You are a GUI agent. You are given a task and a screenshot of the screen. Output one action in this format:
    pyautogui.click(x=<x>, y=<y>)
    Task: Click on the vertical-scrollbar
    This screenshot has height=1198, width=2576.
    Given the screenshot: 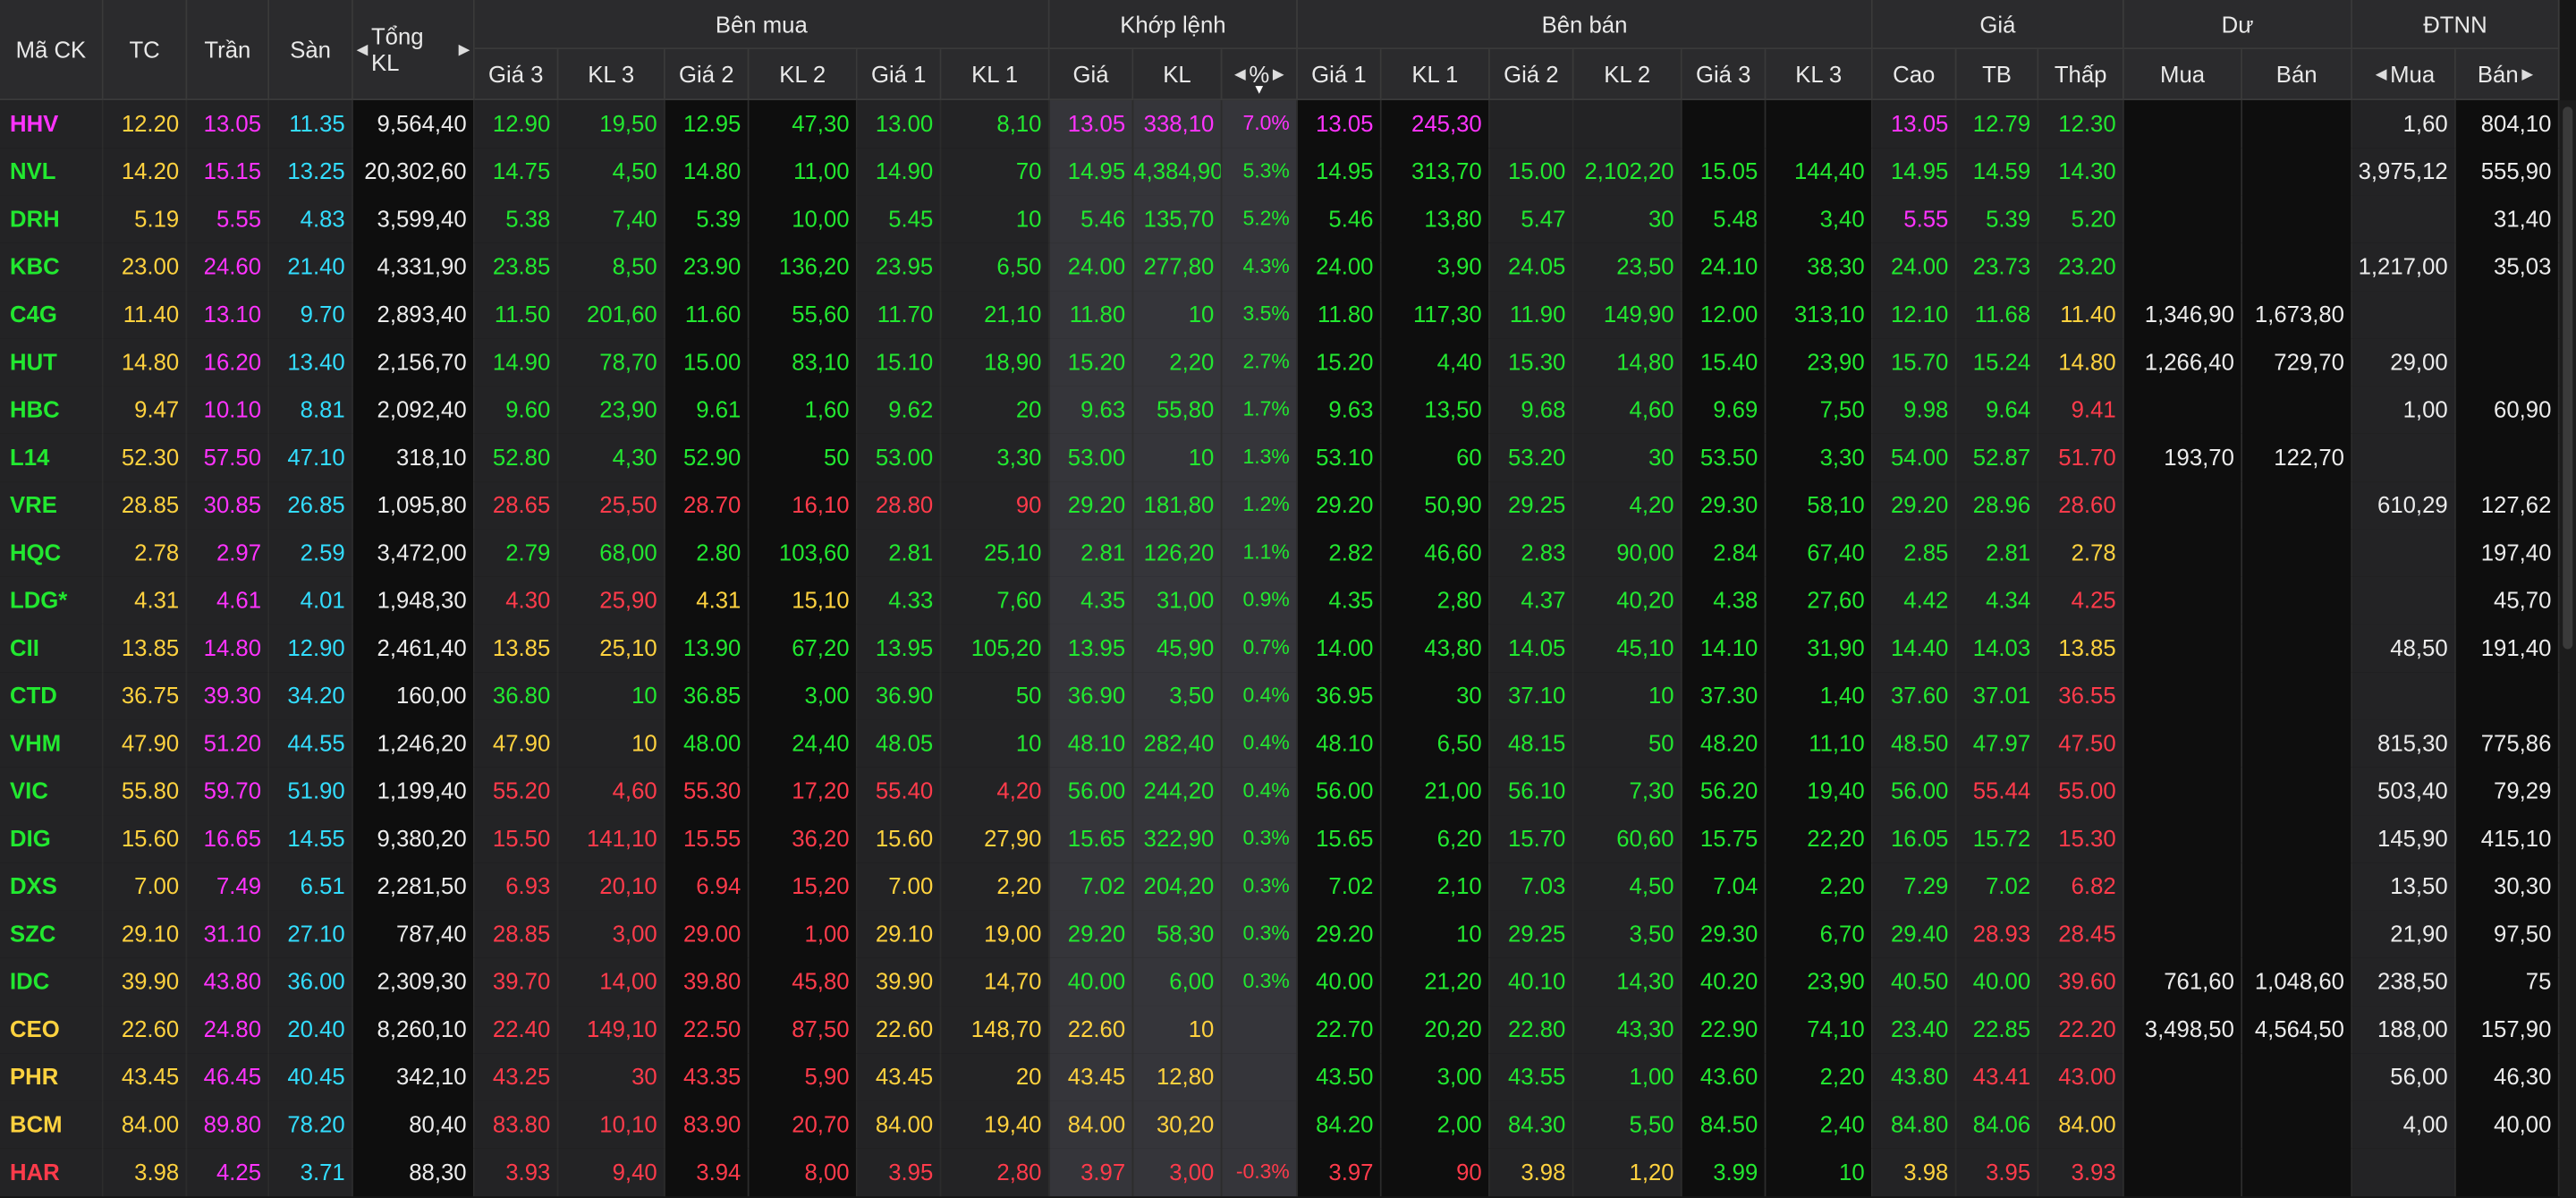 What is the action you would take?
    pyautogui.click(x=2567, y=649)
    